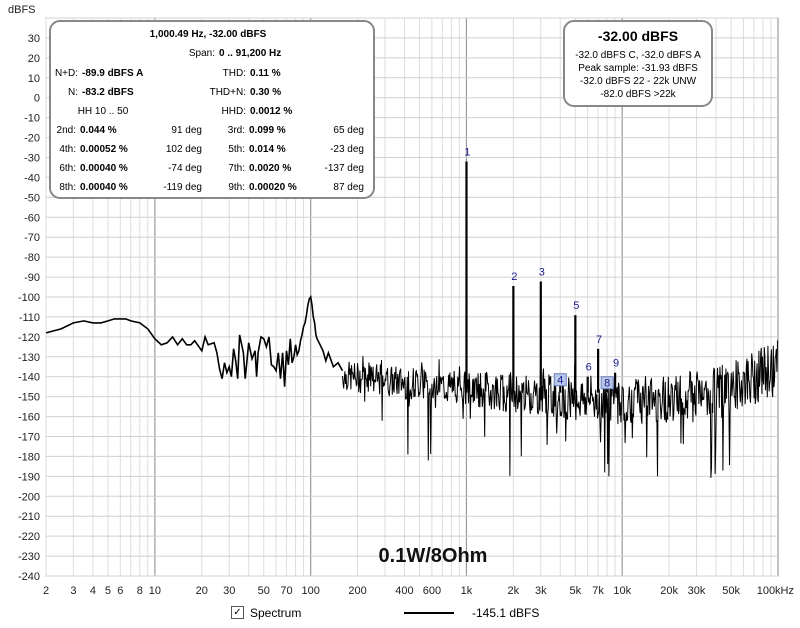  I want to click on x-tick-label: 10, so click(155, 591).